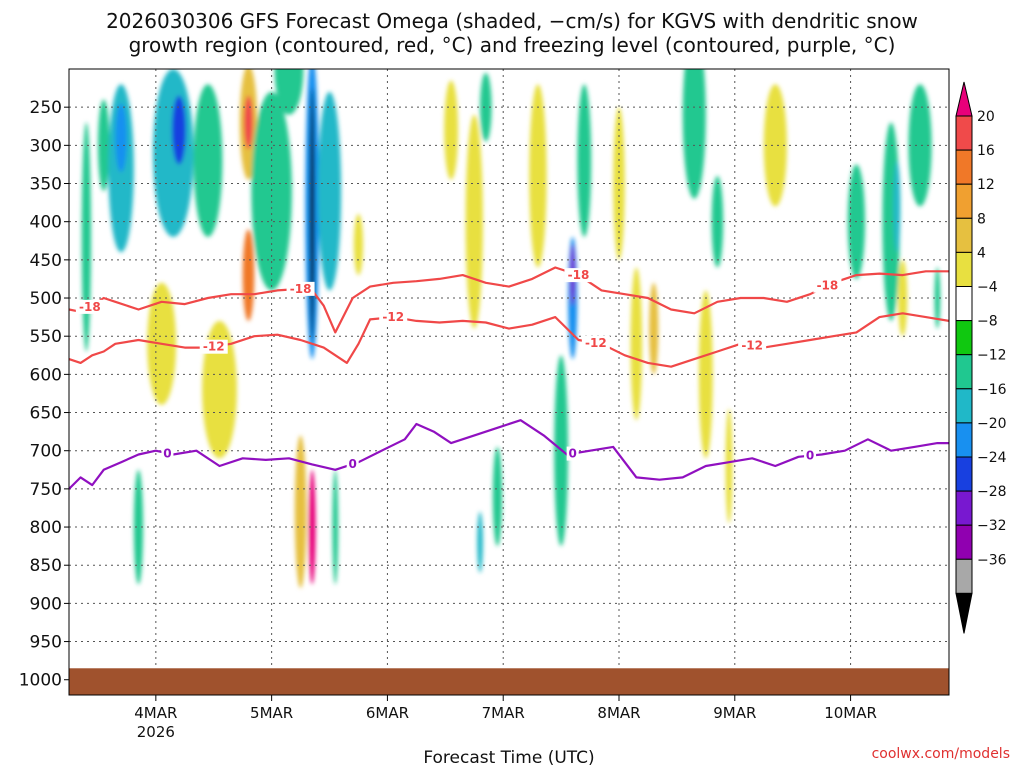 The width and height of the screenshot is (1024, 768). I want to click on contour-label-2-3: 0, so click(810, 456).